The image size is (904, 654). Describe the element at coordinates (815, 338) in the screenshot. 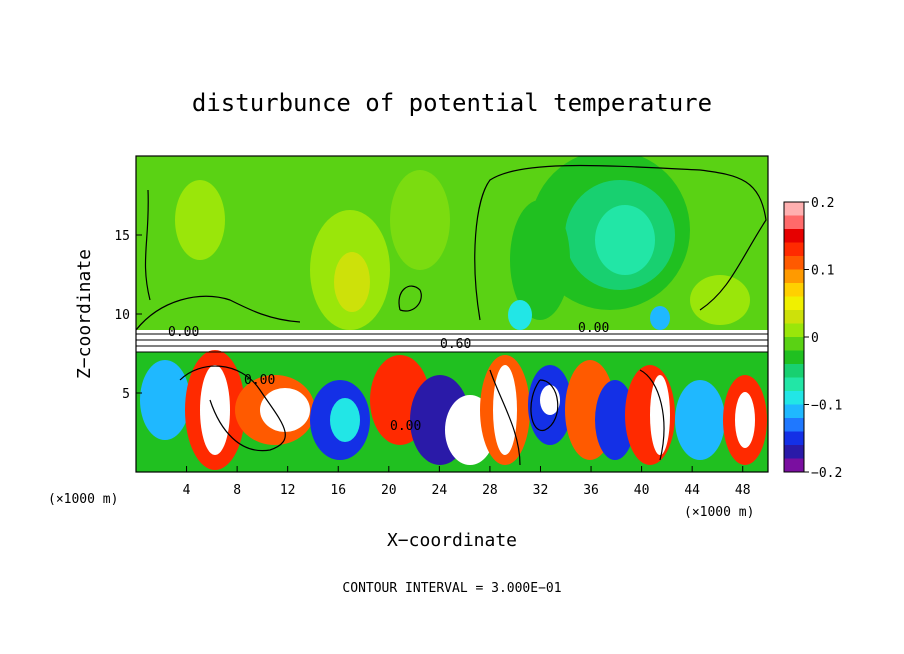

I see `colorbar-tick-label: 0` at that location.